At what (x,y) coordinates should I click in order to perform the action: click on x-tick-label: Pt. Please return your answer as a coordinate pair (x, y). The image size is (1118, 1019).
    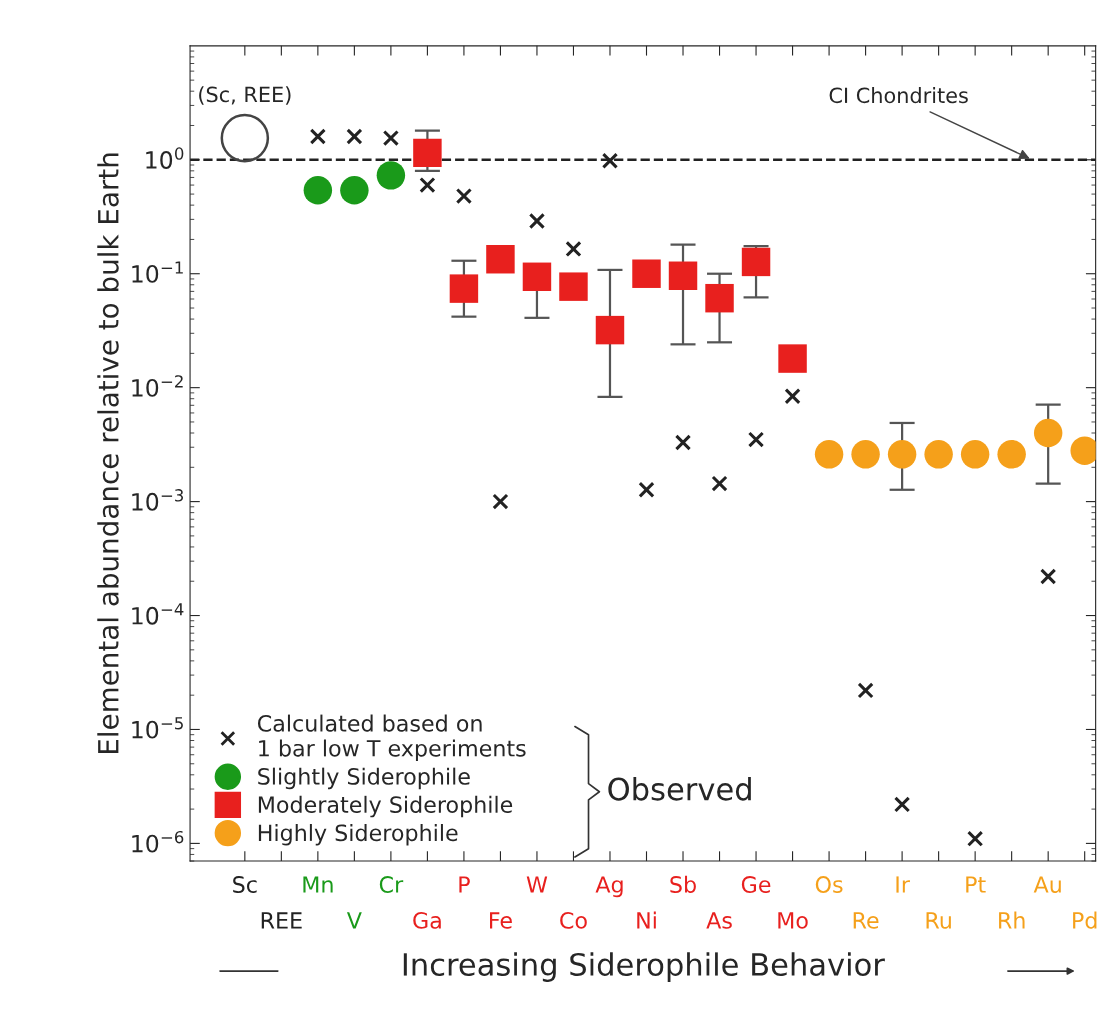
    Looking at the image, I should click on (976, 884).